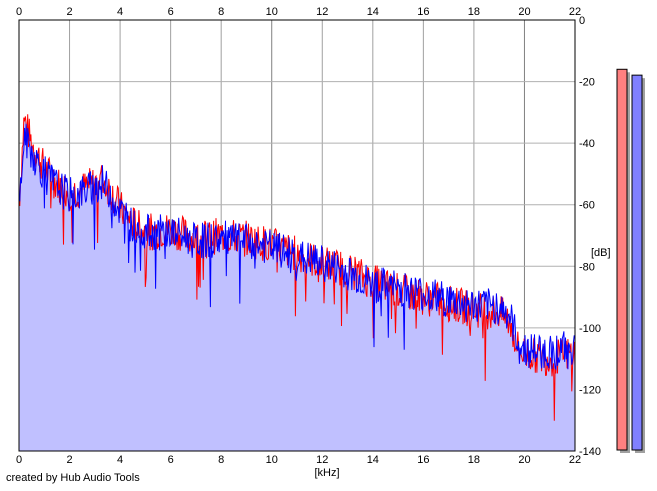  Describe the element at coordinates (322, 12) in the screenshot. I see `x-tick-label-top: 12` at that location.